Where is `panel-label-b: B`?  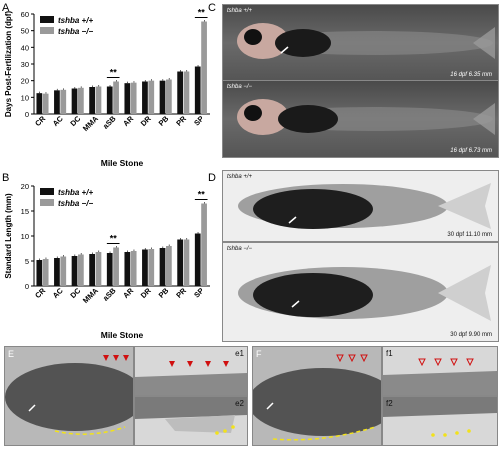 panel-label-b: B is located at coordinates (6, 178).